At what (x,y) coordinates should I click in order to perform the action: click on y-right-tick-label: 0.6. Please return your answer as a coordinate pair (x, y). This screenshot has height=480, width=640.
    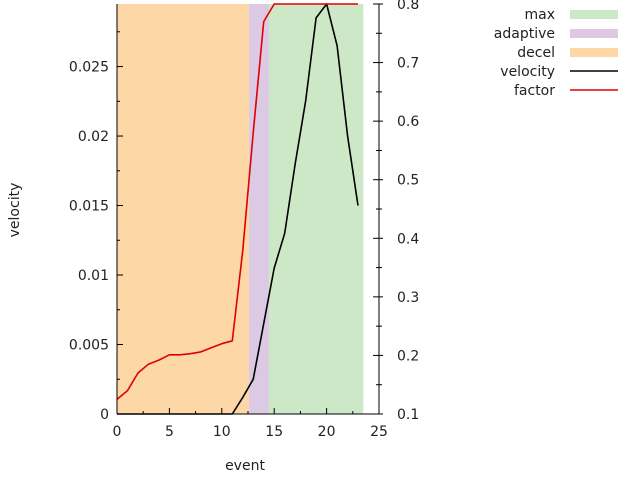
    Looking at the image, I should click on (408, 122).